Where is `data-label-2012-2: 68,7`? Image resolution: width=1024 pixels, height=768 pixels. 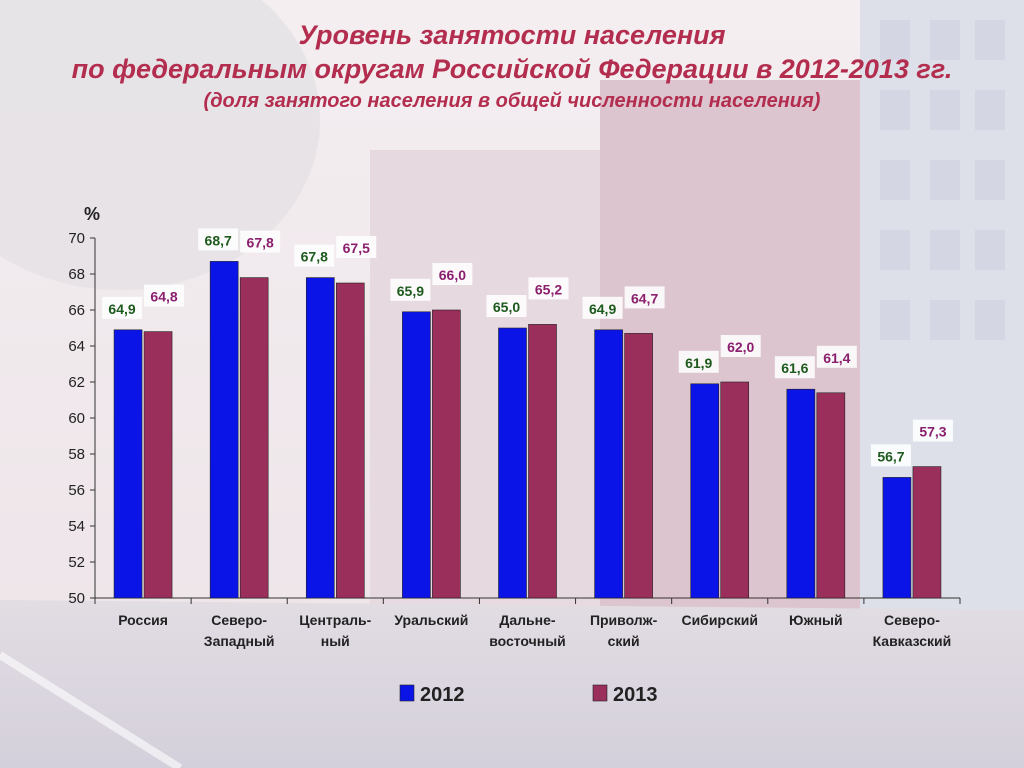
data-label-2012-2: 68,7 is located at coordinates (218, 240).